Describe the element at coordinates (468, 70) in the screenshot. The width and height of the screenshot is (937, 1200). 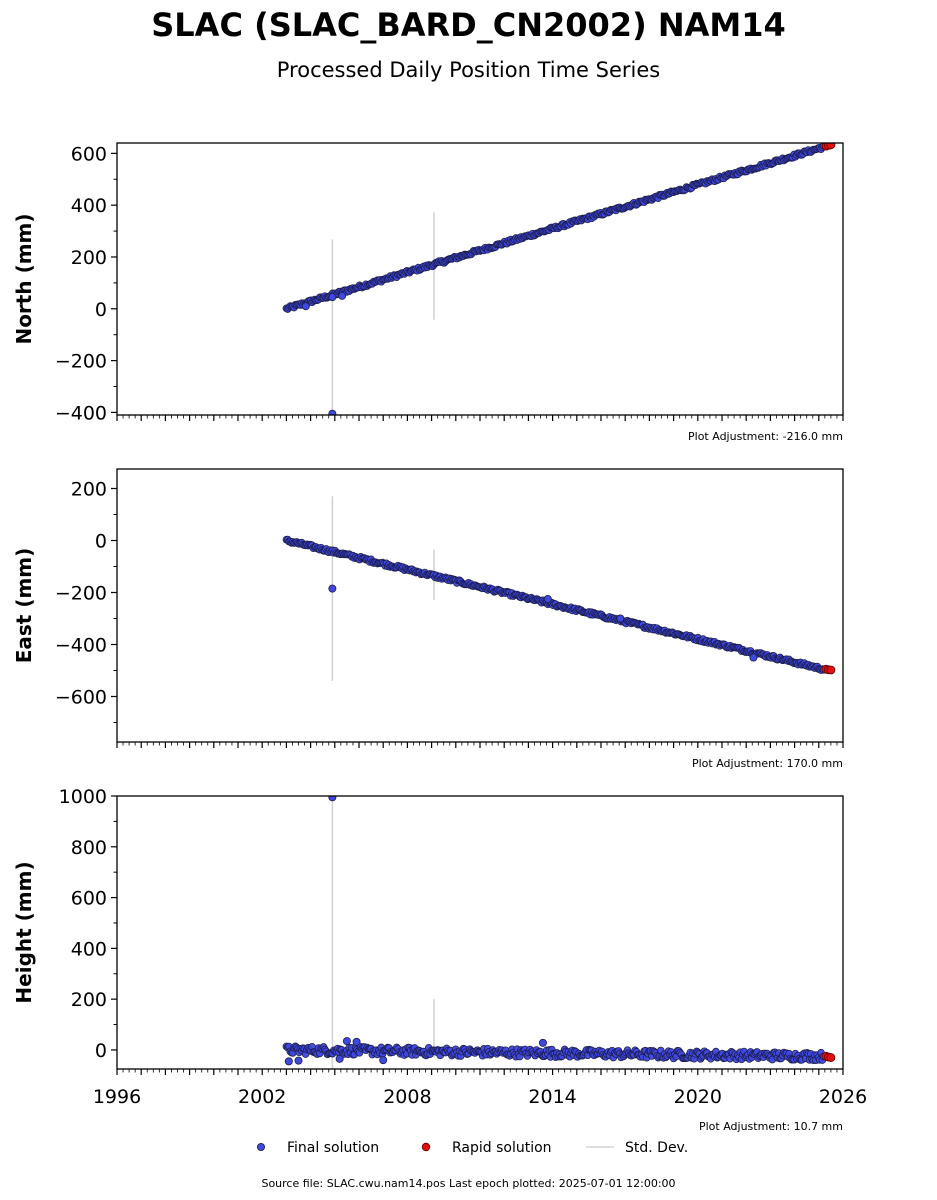
I see `chart-subtitle: Processed Daily Position Time Series` at that location.